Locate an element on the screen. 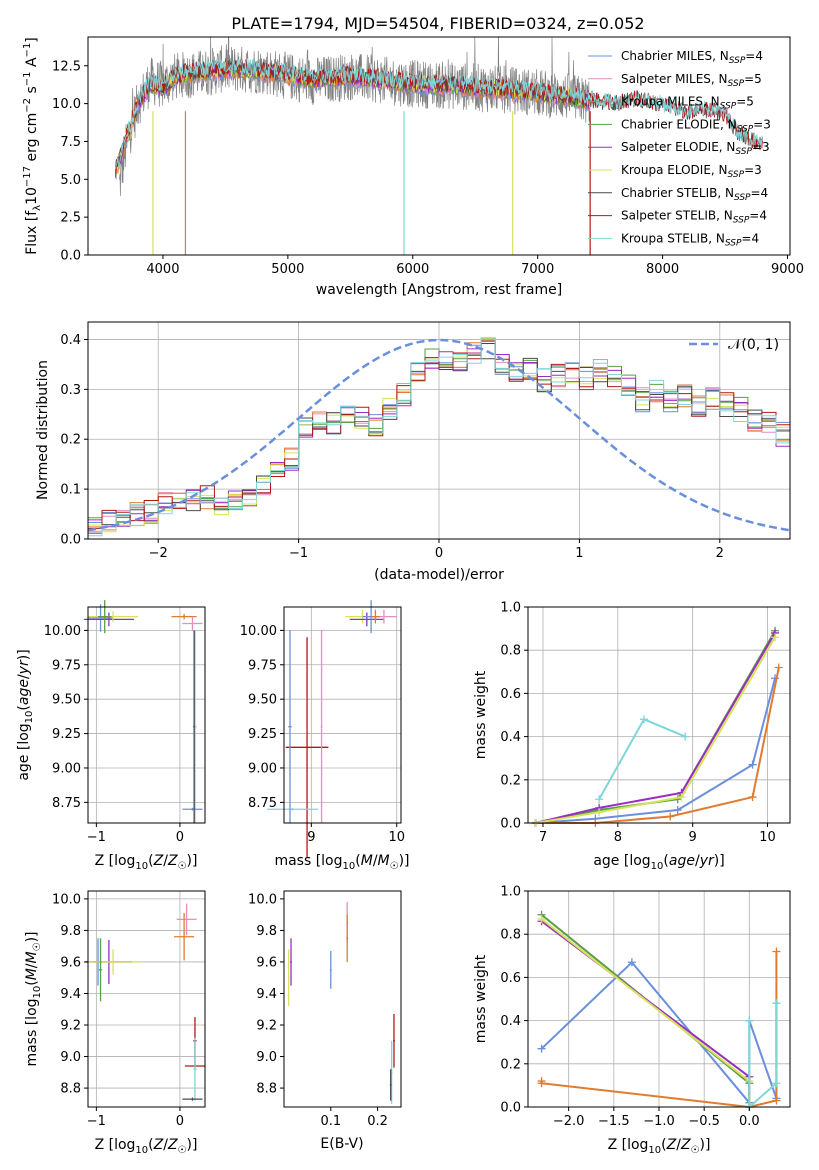 The width and height of the screenshot is (819, 1170). histogram-xtick-label: 0 is located at coordinates (439, 553).